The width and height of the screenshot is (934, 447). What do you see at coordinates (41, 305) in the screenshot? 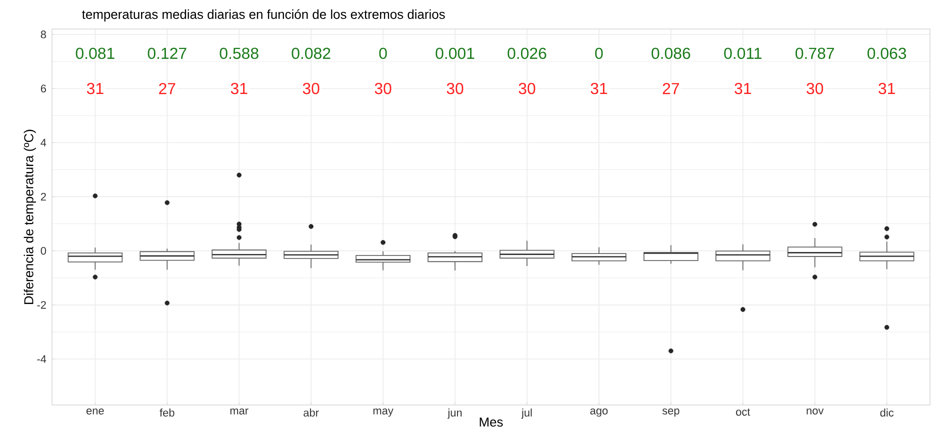
I see `y-tick-label: -2` at bounding box center [41, 305].